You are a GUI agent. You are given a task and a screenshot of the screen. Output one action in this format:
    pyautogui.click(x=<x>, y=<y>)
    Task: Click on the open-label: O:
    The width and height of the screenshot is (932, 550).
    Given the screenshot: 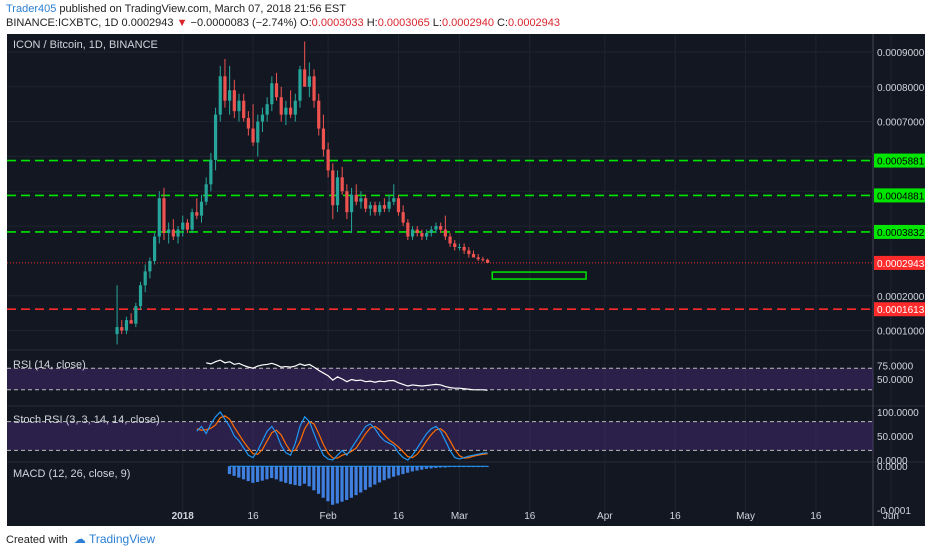 What is the action you would take?
    pyautogui.click(x=306, y=23)
    